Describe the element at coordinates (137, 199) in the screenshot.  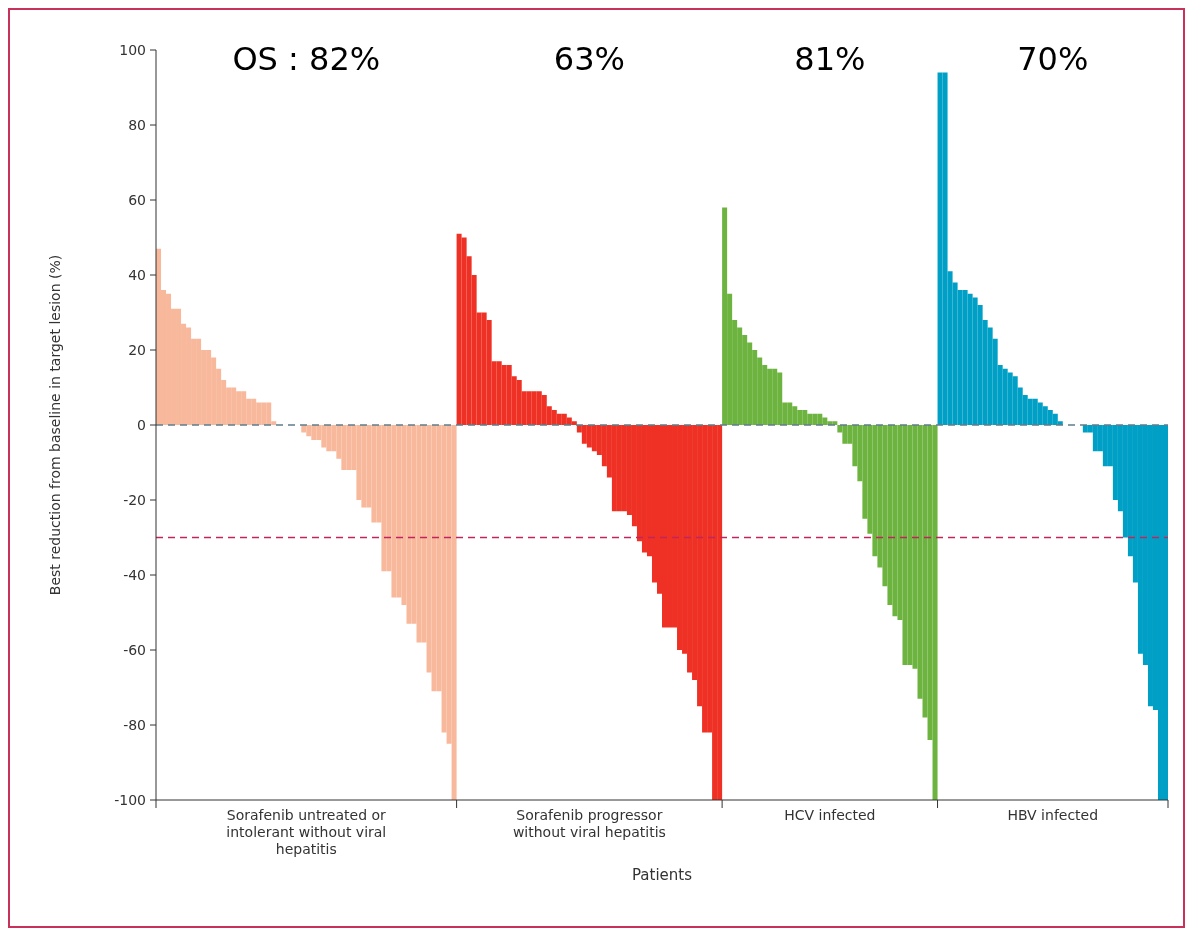
I see `y-tick-label: 60` at that location.